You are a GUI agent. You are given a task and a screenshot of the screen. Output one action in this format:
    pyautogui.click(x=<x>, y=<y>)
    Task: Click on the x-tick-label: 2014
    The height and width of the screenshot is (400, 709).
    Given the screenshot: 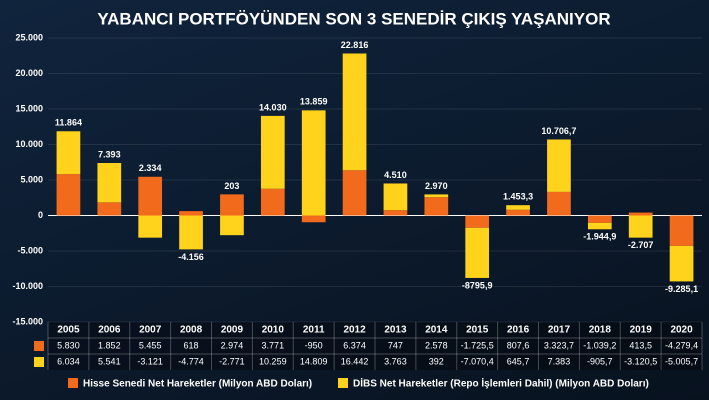 What is the action you would take?
    pyautogui.click(x=436, y=330)
    